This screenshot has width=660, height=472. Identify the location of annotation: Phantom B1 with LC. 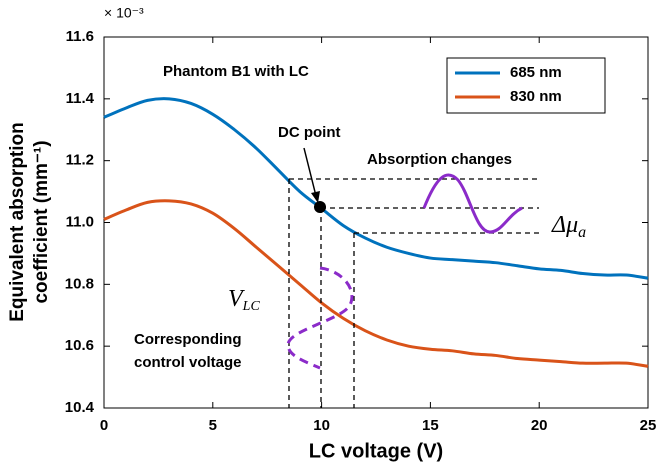
(236, 71).